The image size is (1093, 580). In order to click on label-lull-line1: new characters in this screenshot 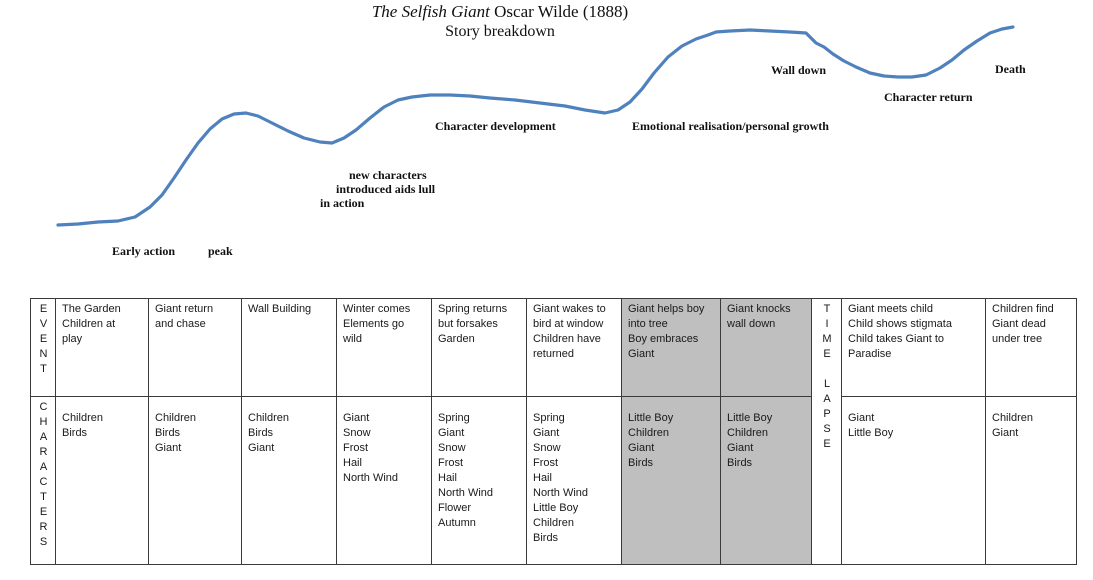, I will do `click(388, 175)`.